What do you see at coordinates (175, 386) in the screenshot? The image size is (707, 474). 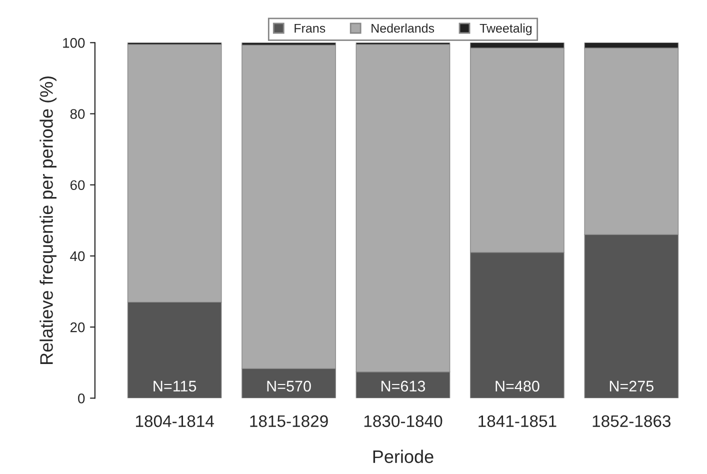 I see `annotation: N=115` at bounding box center [175, 386].